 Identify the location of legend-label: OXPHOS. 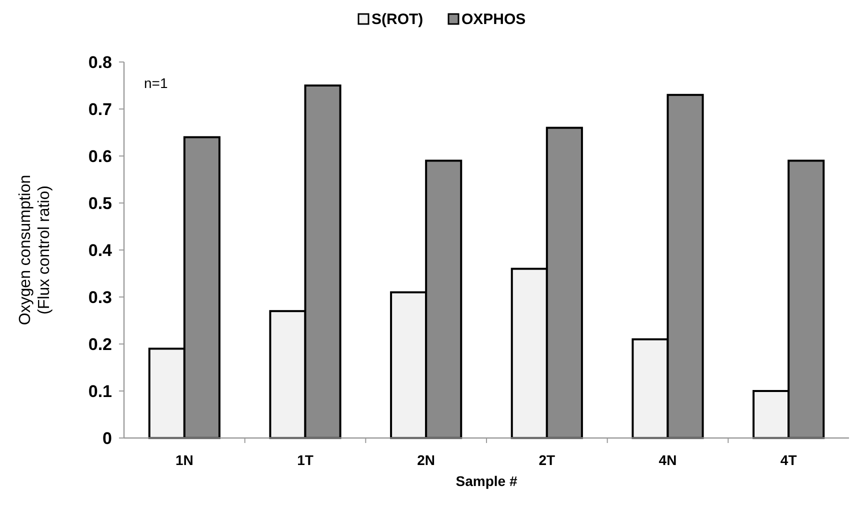
(494, 19).